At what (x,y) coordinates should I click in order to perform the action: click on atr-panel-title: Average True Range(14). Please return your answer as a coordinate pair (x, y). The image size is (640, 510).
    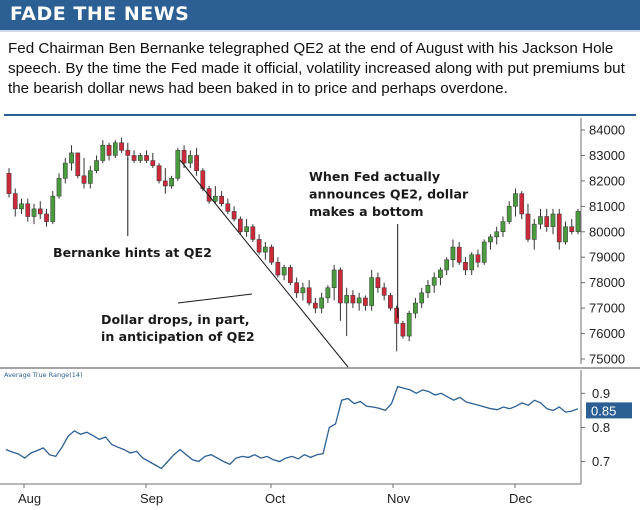
    Looking at the image, I should click on (43, 375).